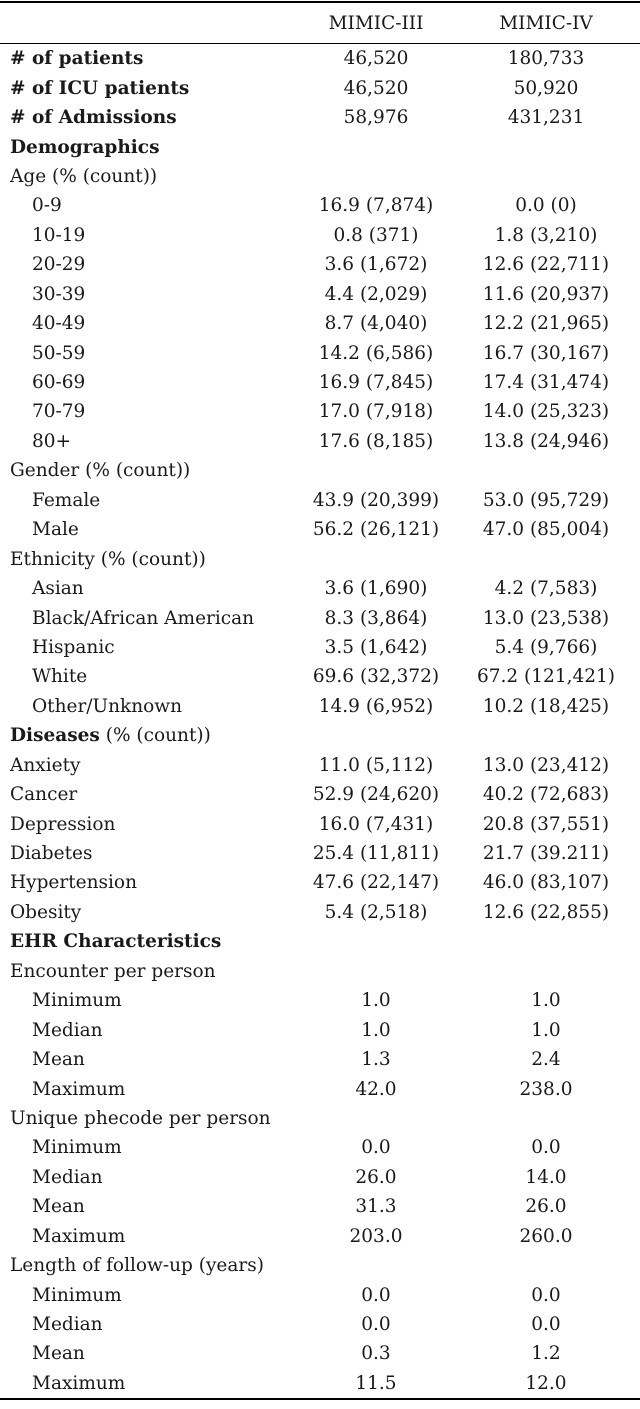  I want to click on mimic-iii-value: 43.9 (20,399), so click(376, 500).